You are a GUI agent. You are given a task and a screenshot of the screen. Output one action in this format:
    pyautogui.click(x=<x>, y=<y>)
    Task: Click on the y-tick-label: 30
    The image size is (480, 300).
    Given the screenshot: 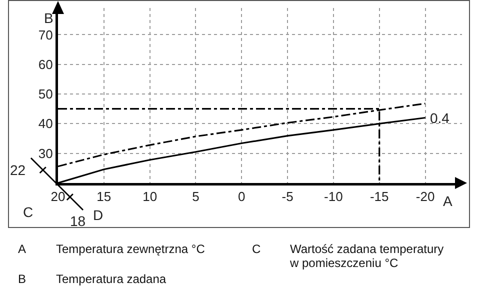 What is the action you would take?
    pyautogui.click(x=45, y=153)
    